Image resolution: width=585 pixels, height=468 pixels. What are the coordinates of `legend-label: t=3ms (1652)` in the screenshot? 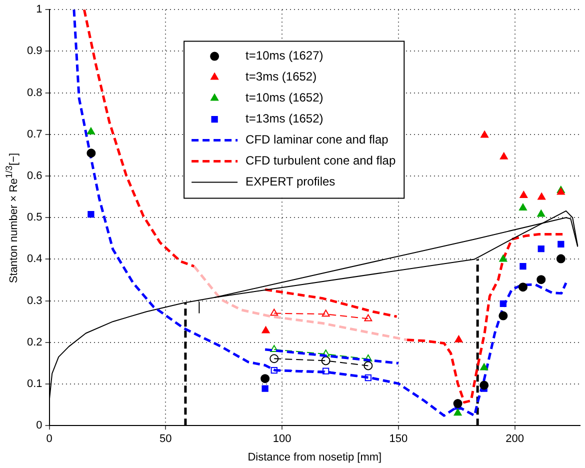 It's located at (281, 77).